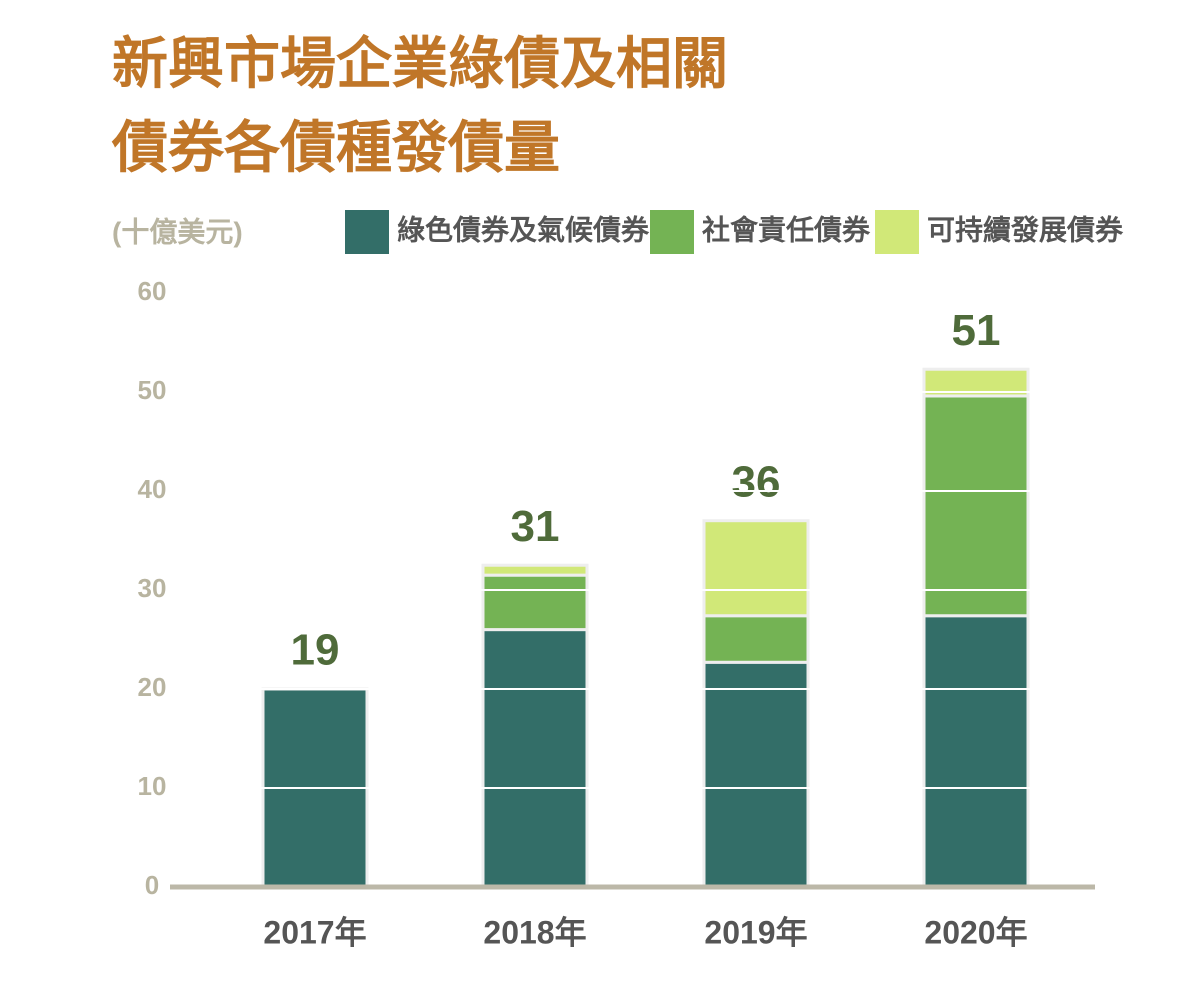 The image size is (1201, 1001). Describe the element at coordinates (1025, 229) in the screenshot. I see `legend-label: 可持續發展債券` at that location.